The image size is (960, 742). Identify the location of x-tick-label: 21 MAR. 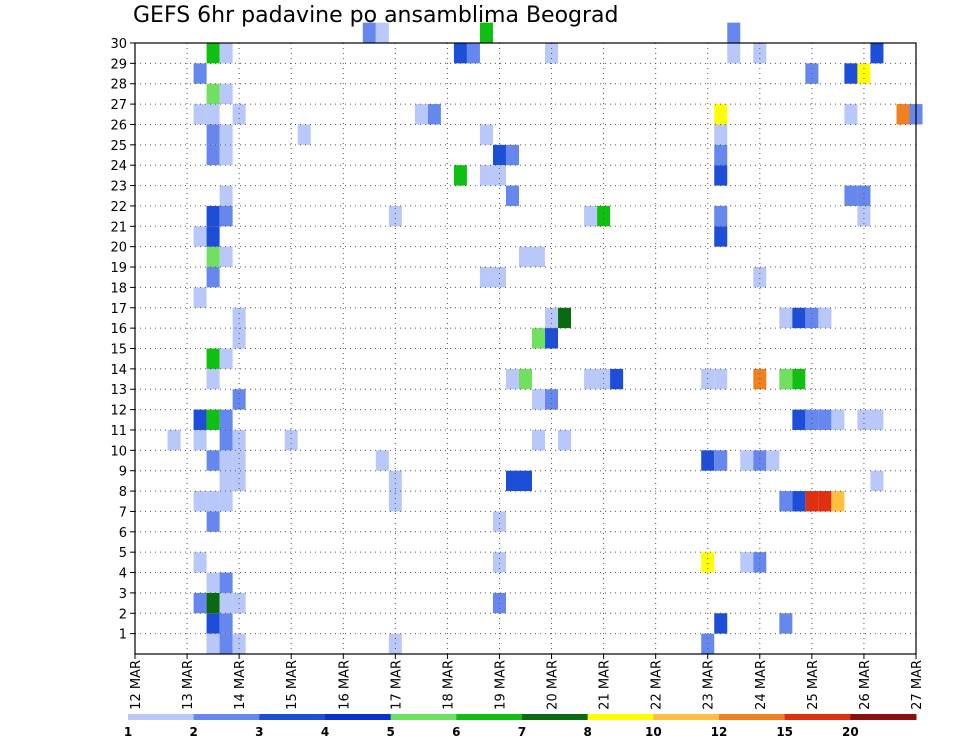
(605, 685).